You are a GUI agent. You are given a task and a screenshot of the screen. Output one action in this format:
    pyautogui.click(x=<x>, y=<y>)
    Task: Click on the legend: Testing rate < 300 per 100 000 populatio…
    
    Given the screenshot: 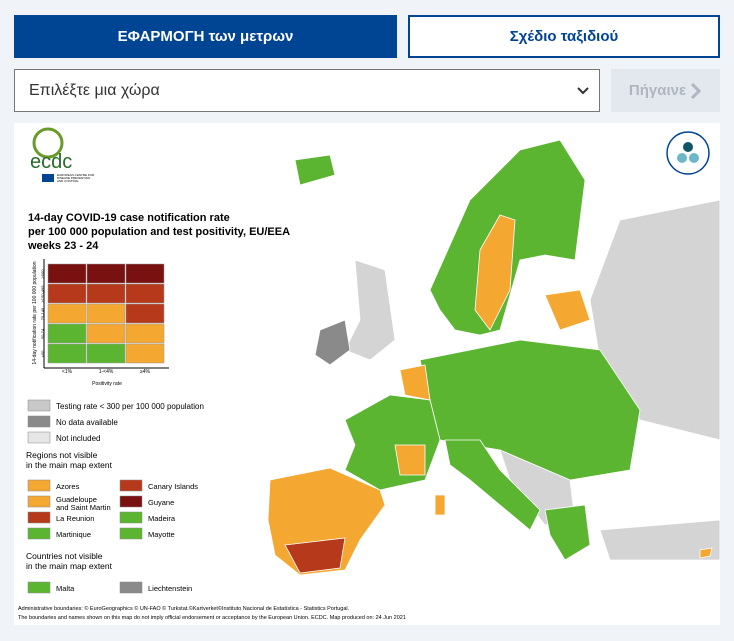 What is the action you would take?
    pyautogui.click(x=115, y=496)
    